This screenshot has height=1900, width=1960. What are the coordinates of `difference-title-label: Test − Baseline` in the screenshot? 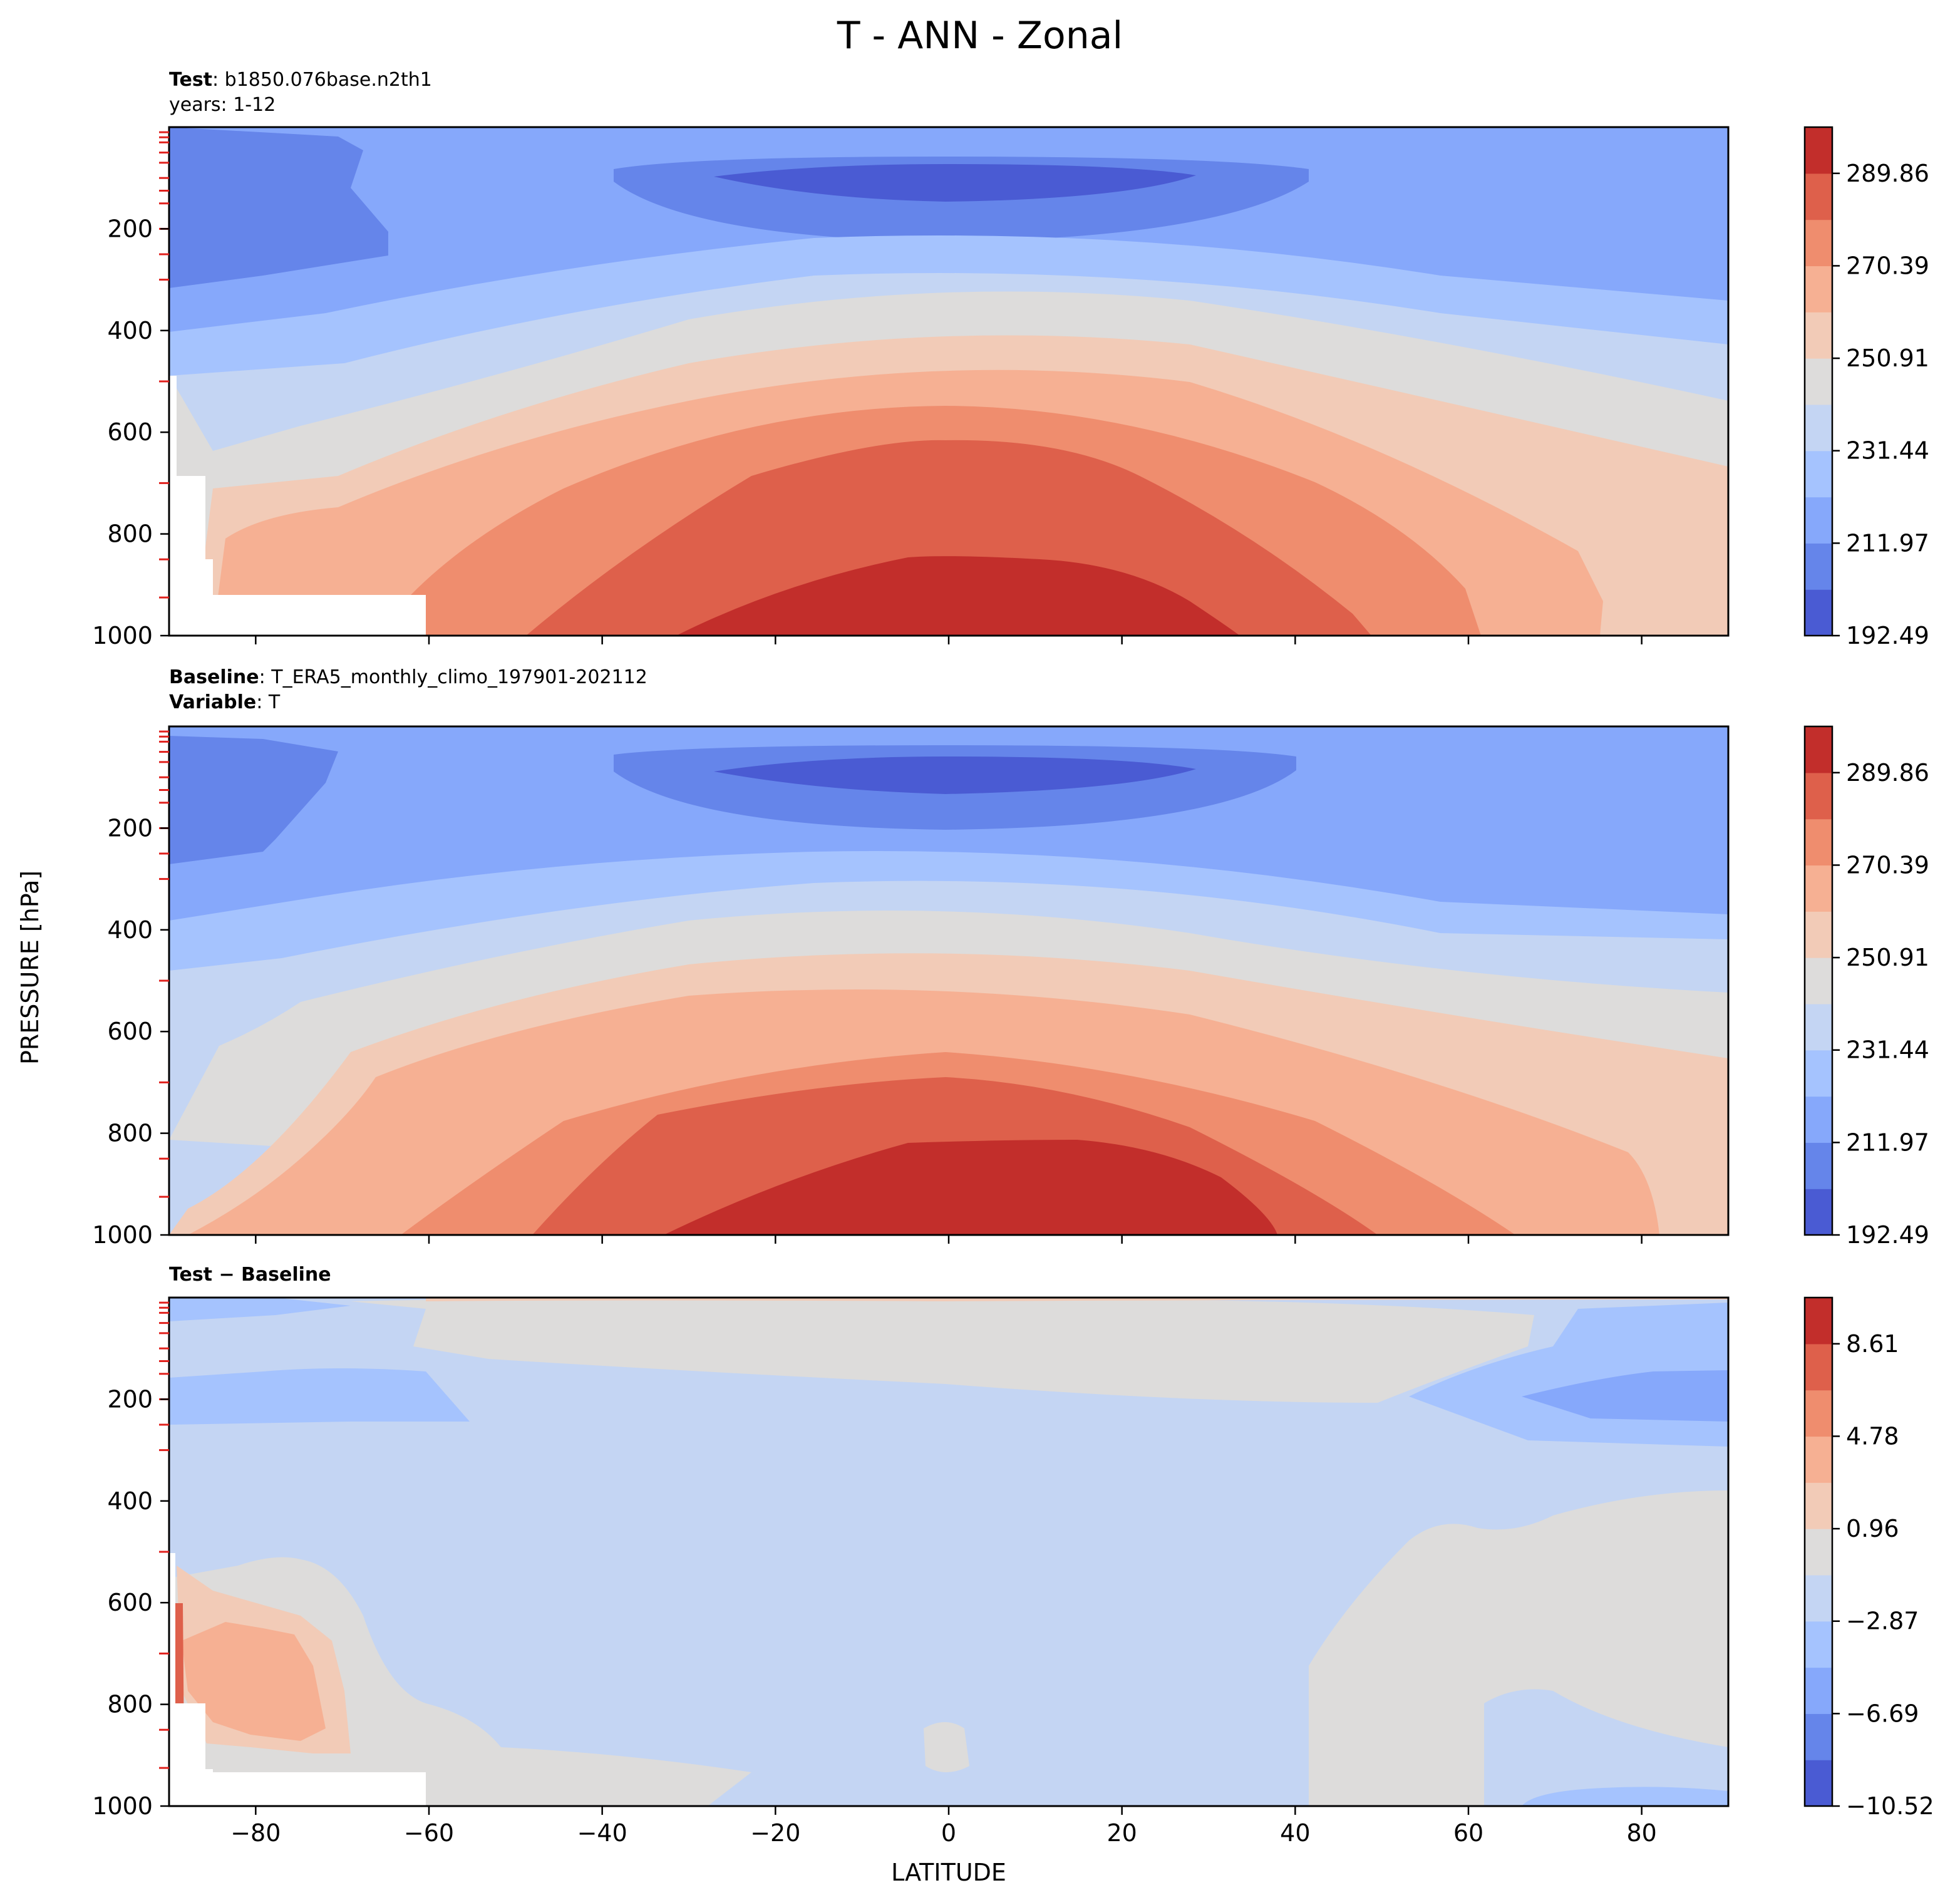 It's located at (250, 1275).